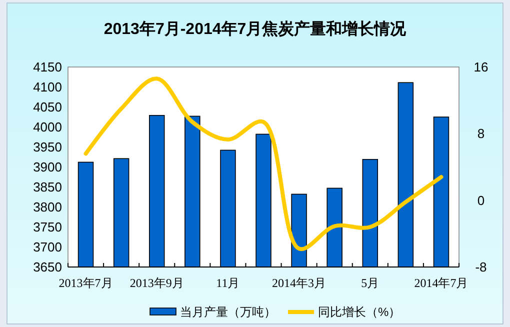 The width and height of the screenshot is (510, 327). What do you see at coordinates (47, 147) in the screenshot?
I see `y-tick-label: 3950` at bounding box center [47, 147].